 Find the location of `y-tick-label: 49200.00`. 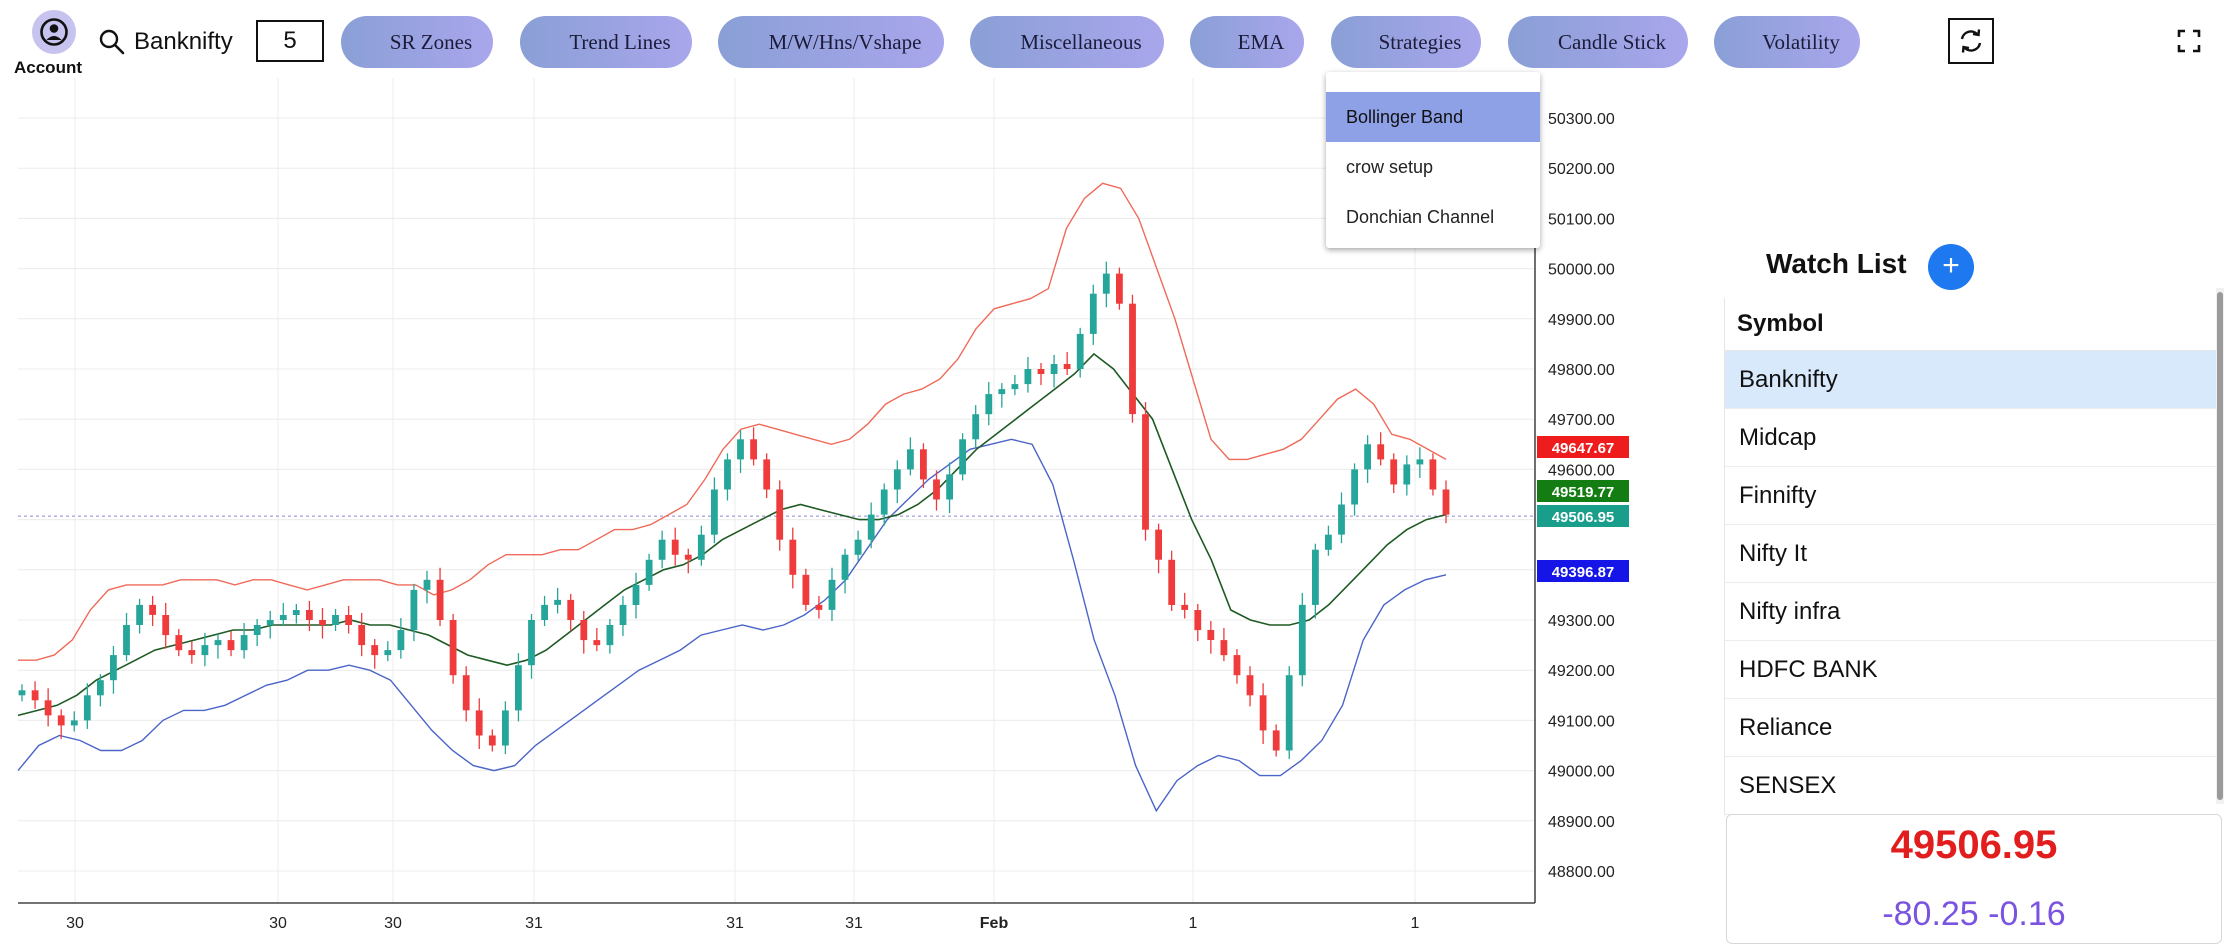

y-tick-label: 49200.00 is located at coordinates (1581, 671).